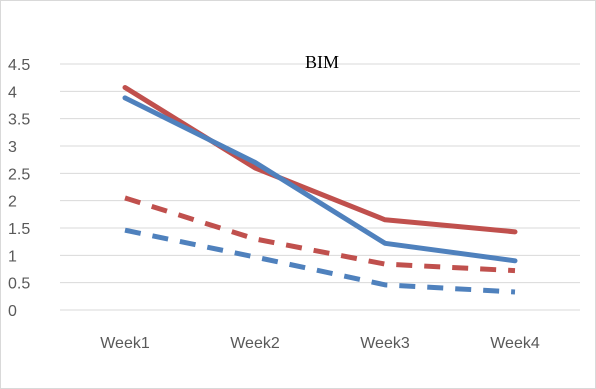 The height and width of the screenshot is (389, 596). What do you see at coordinates (19, 120) in the screenshot?
I see `y-tick-label: 3.5` at bounding box center [19, 120].